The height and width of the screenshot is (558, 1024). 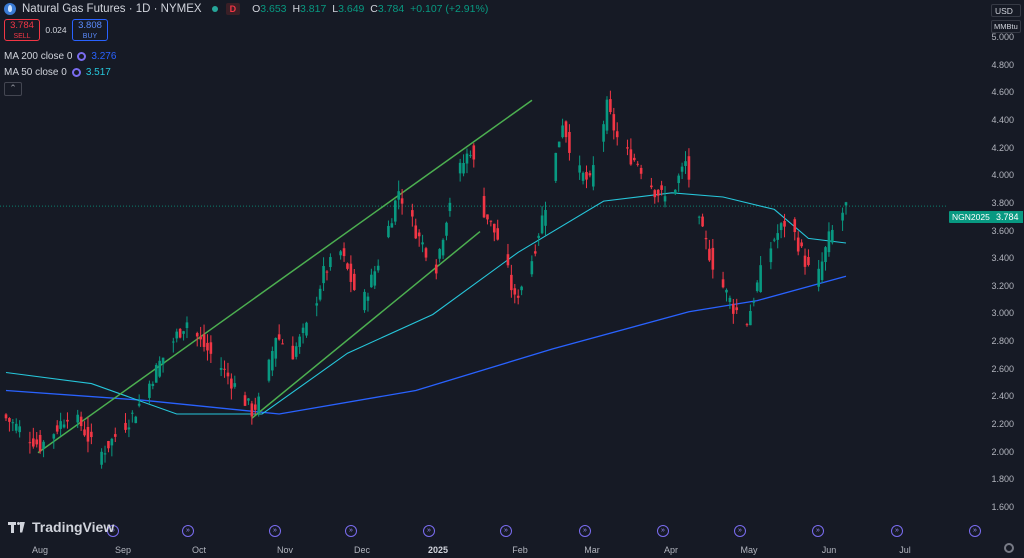 What do you see at coordinates (13, 89) in the screenshot?
I see `chevron-up-icon: ⌃` at bounding box center [13, 89].